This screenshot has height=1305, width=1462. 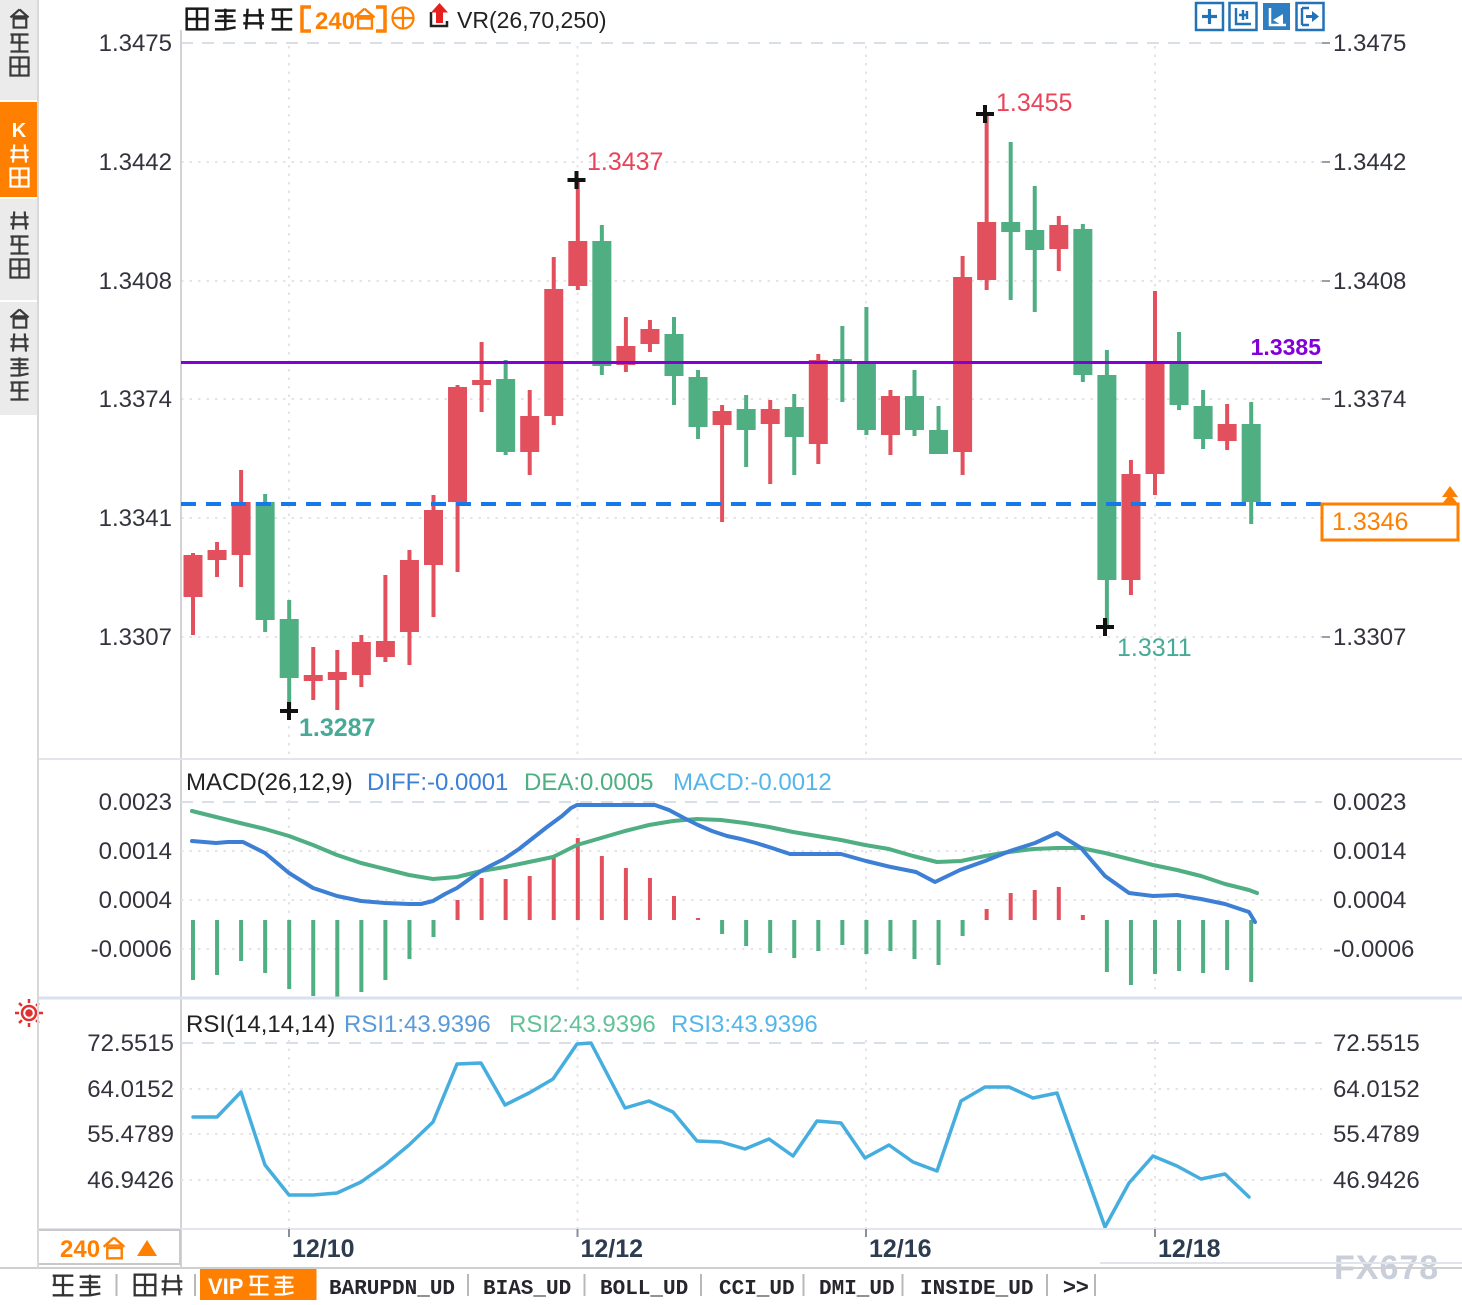 I want to click on svg-text: K, so click(x=19, y=131).